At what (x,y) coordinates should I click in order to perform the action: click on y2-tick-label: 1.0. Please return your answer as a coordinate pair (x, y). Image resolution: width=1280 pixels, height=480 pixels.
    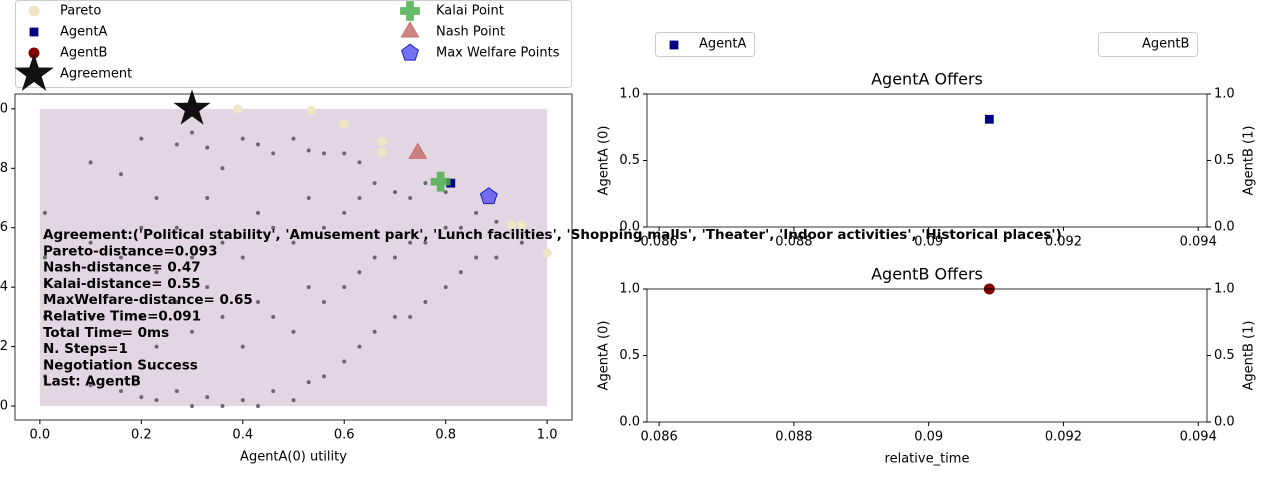
    Looking at the image, I should click on (1224, 289).